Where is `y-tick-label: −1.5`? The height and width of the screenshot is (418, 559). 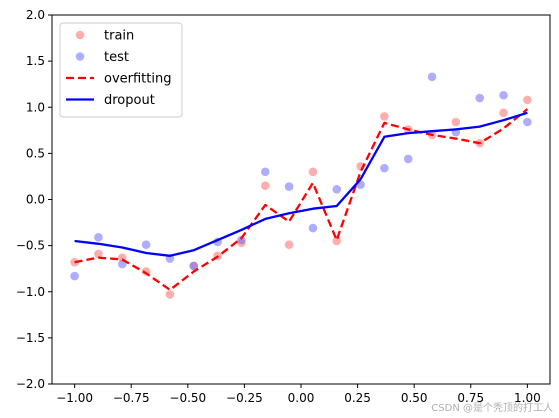 y-tick-label: −1.5 is located at coordinates (30, 338).